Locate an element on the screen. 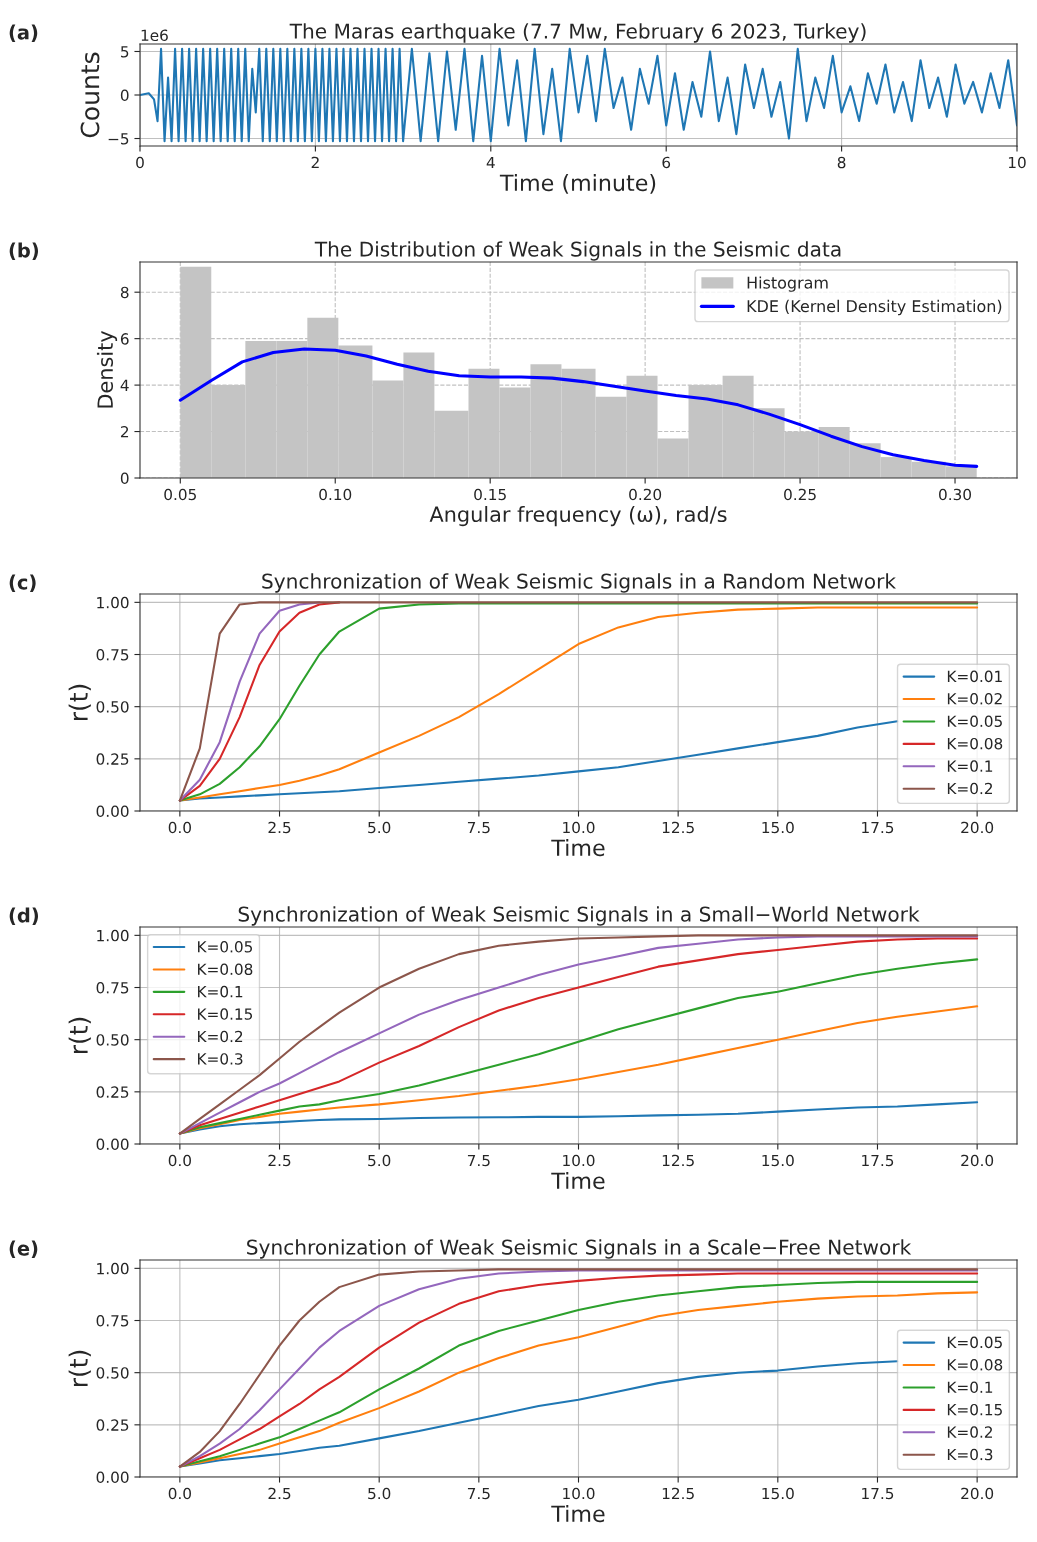 This screenshot has height=1542, width=1037. chart-title: The Maras earthquake (7.7 Mw, February 6 2023, Turkey) is located at coordinates (577, 33).